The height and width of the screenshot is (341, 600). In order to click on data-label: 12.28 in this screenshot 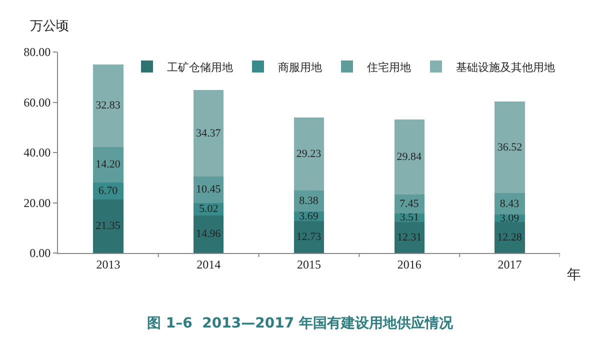, I will do `click(509, 238)`.